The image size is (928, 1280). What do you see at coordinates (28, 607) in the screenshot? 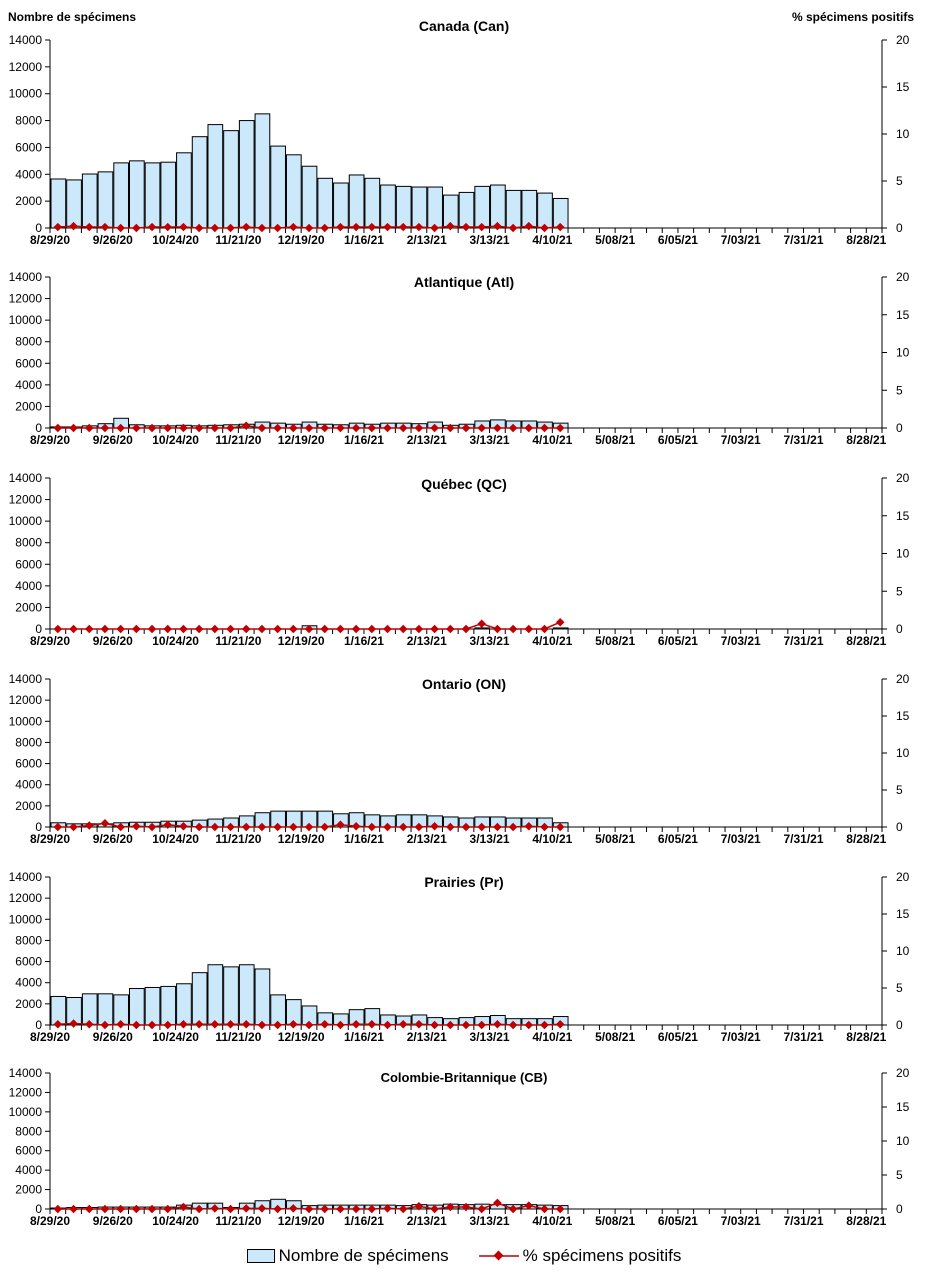
I see `left-tick-label: 2000` at bounding box center [28, 607].